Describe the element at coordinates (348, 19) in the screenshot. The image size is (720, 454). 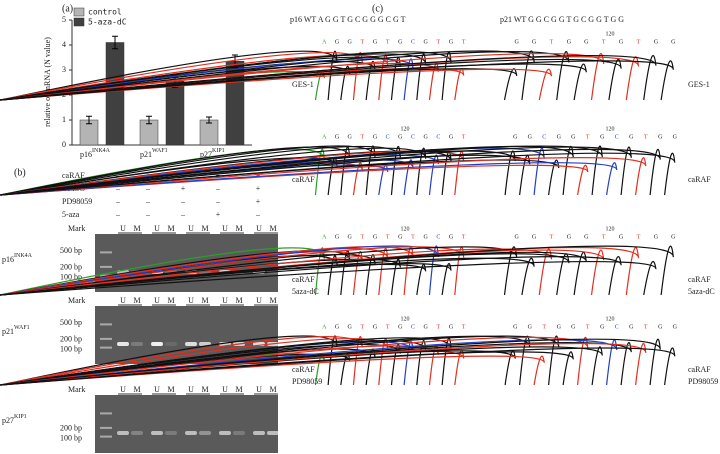
I see `sequence-header: p16 WT A G G T G C G G G C G T` at that location.